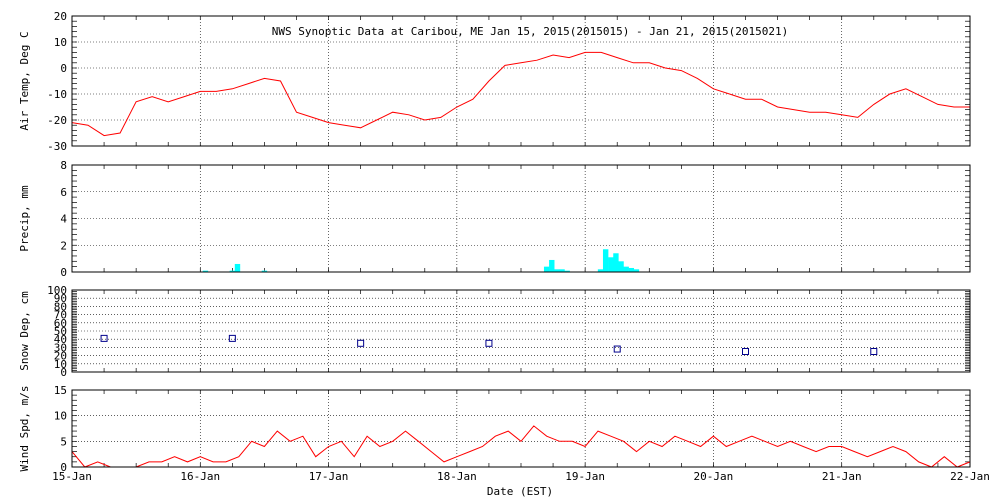 The height and width of the screenshot is (500, 1000). What do you see at coordinates (60, 306) in the screenshot?
I see `y-tick-label: 80` at bounding box center [60, 306].